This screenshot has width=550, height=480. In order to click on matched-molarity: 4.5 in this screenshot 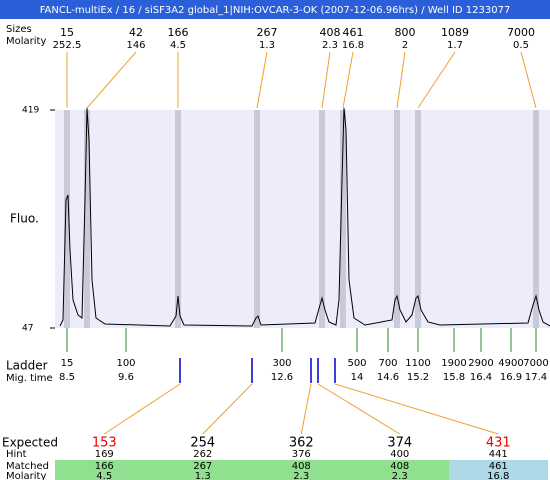, I will do `click(104, 475)`.